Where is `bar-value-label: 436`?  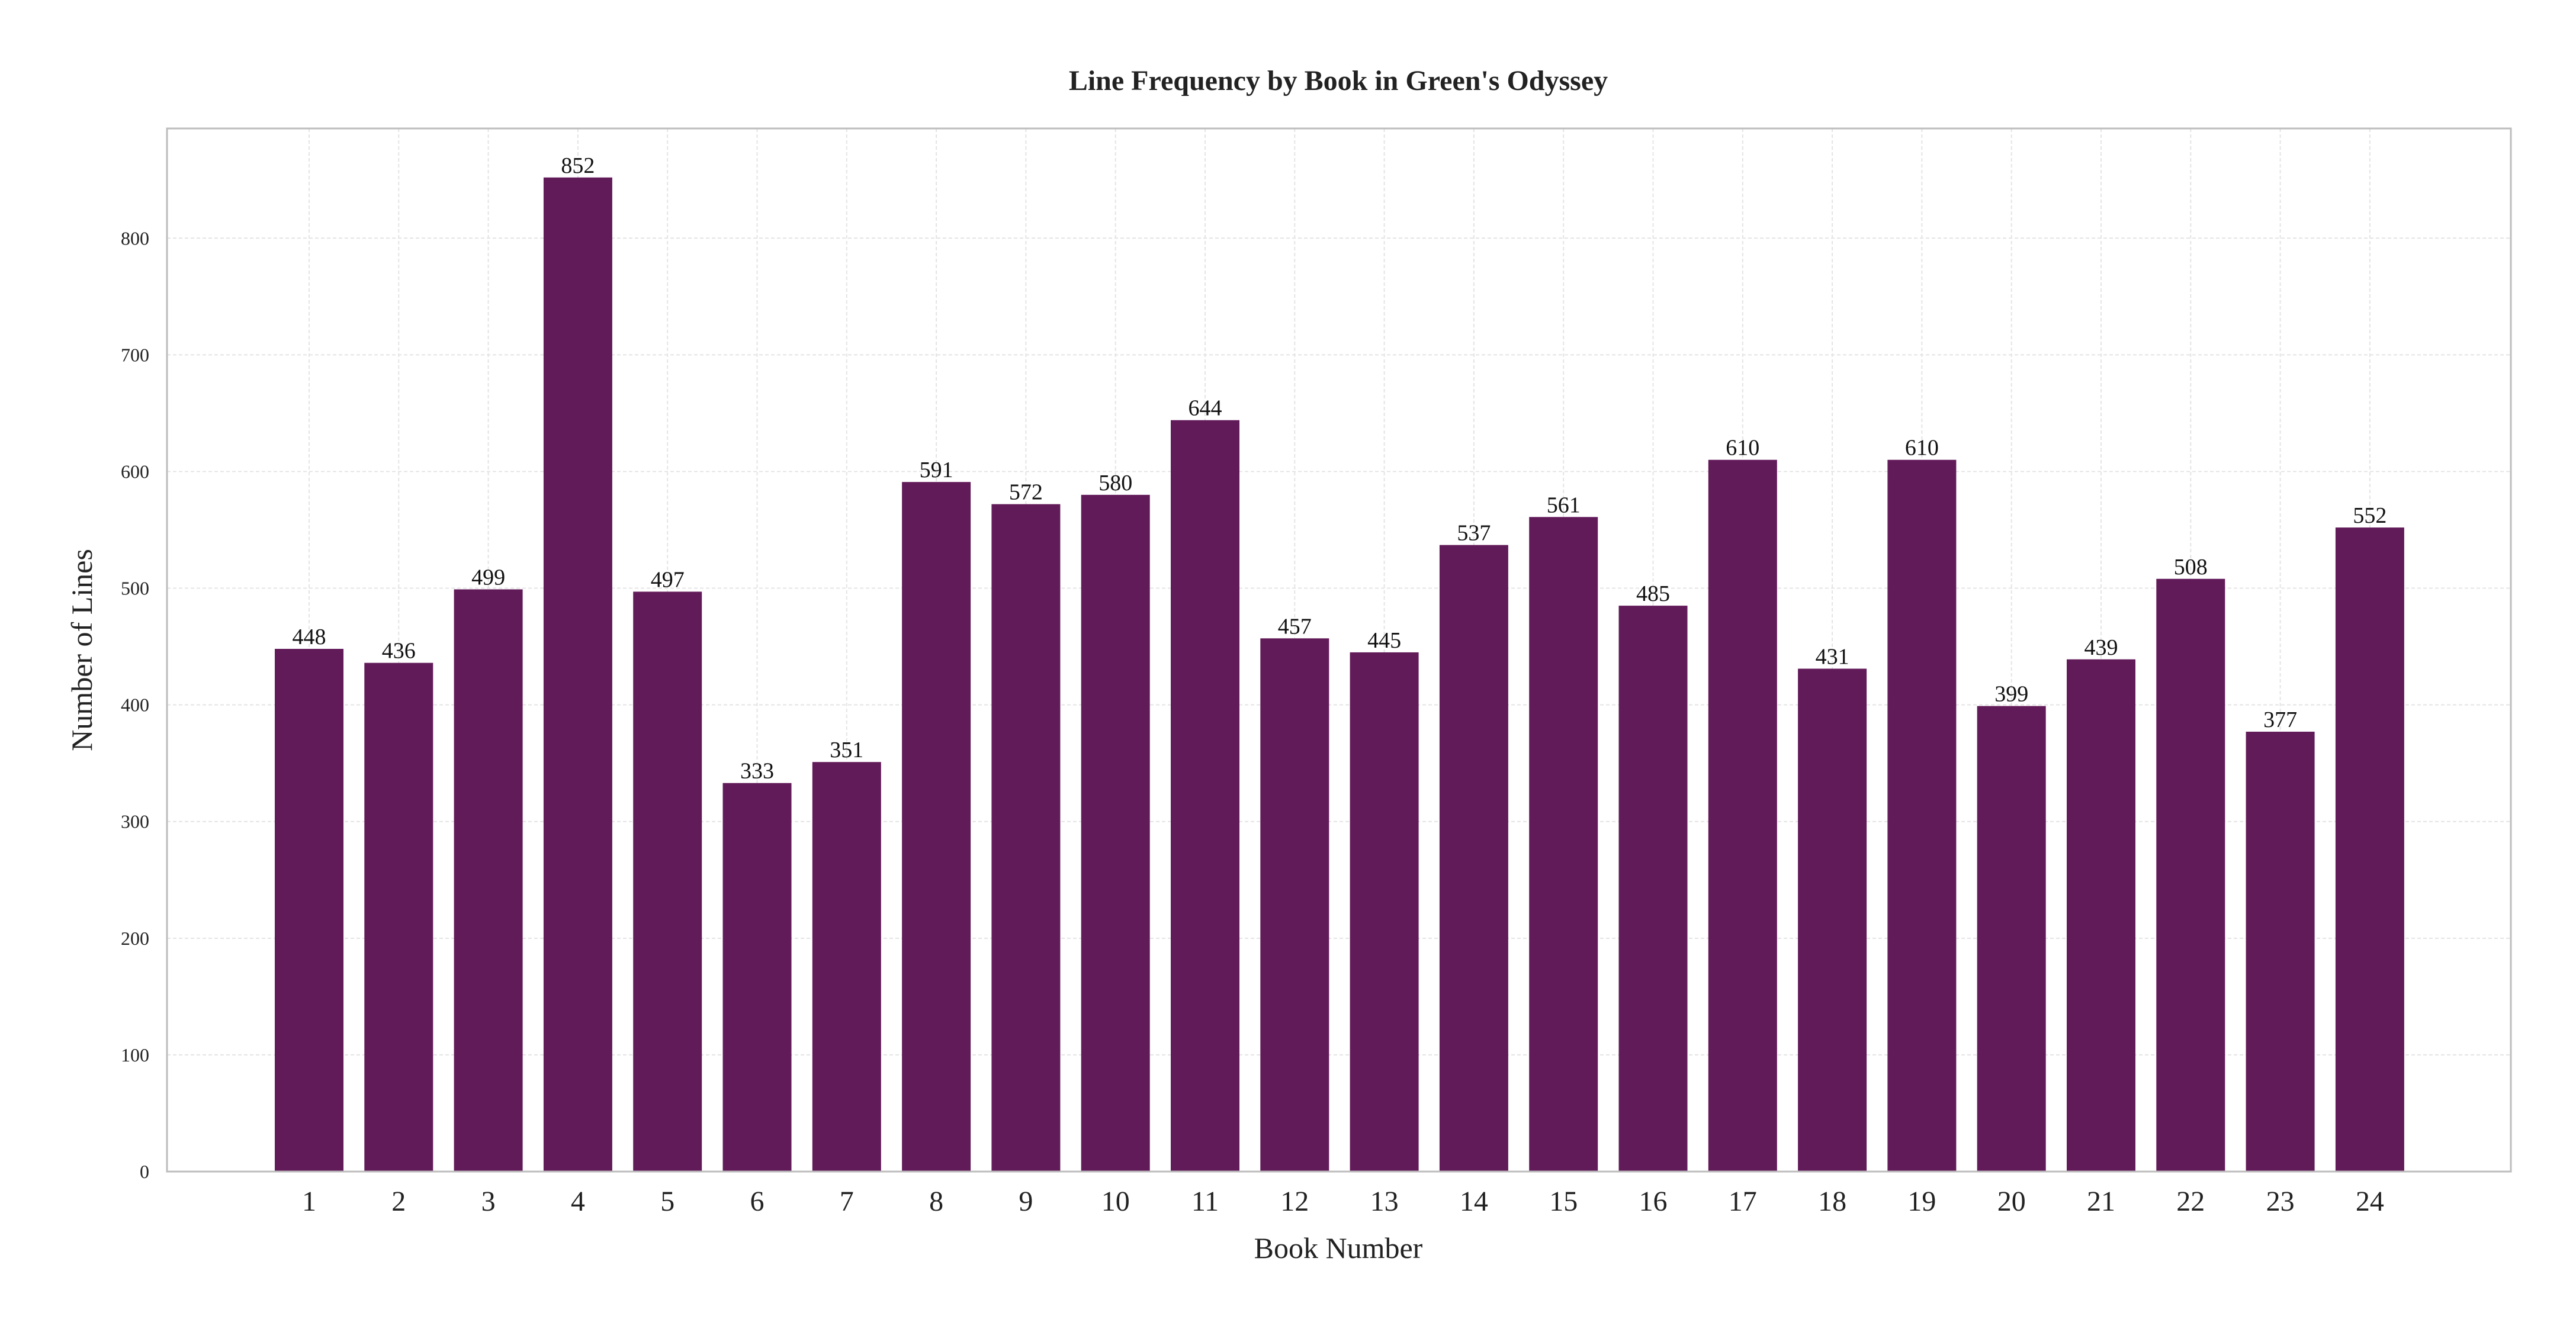 bar-value-label: 436 is located at coordinates (399, 651).